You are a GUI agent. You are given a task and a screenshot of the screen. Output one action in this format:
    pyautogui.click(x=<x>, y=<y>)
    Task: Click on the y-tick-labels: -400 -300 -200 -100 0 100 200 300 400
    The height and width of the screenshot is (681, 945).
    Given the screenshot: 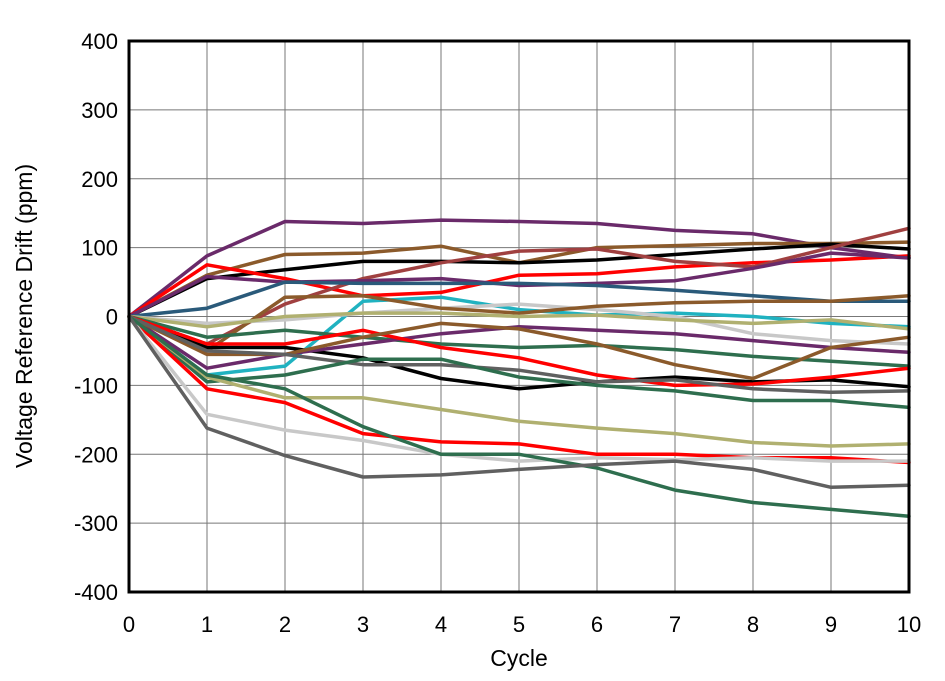 What is the action you would take?
    pyautogui.click(x=96, y=317)
    